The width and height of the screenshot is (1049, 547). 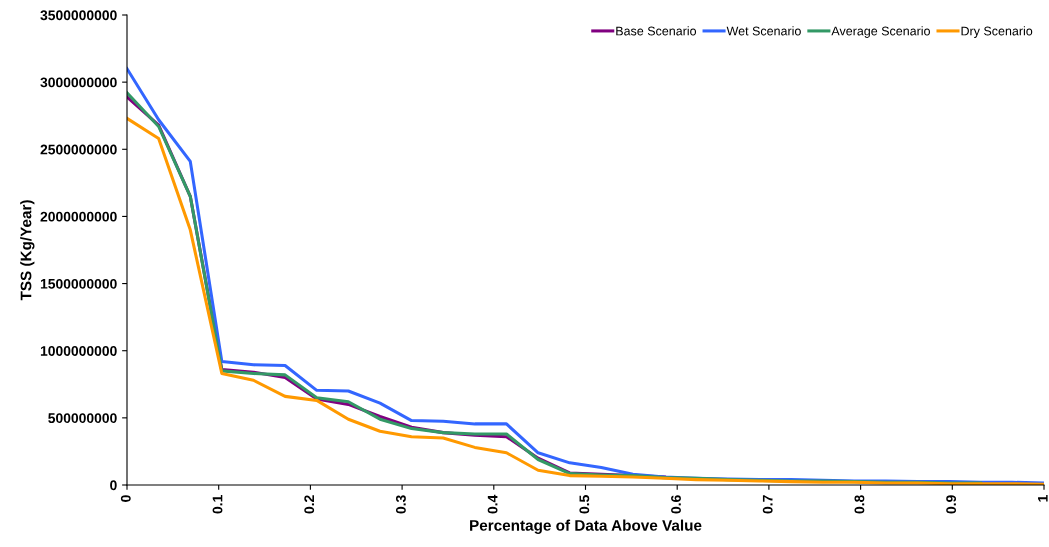 I want to click on x-tick-label: 0.5, so click(x=584, y=504).